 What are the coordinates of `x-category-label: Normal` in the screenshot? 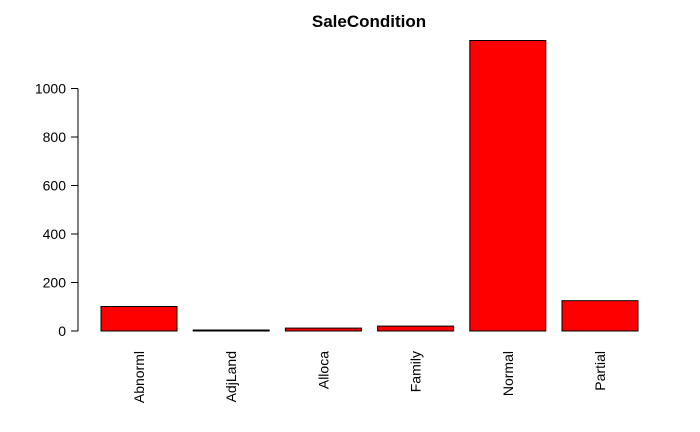 It's located at (508, 373).